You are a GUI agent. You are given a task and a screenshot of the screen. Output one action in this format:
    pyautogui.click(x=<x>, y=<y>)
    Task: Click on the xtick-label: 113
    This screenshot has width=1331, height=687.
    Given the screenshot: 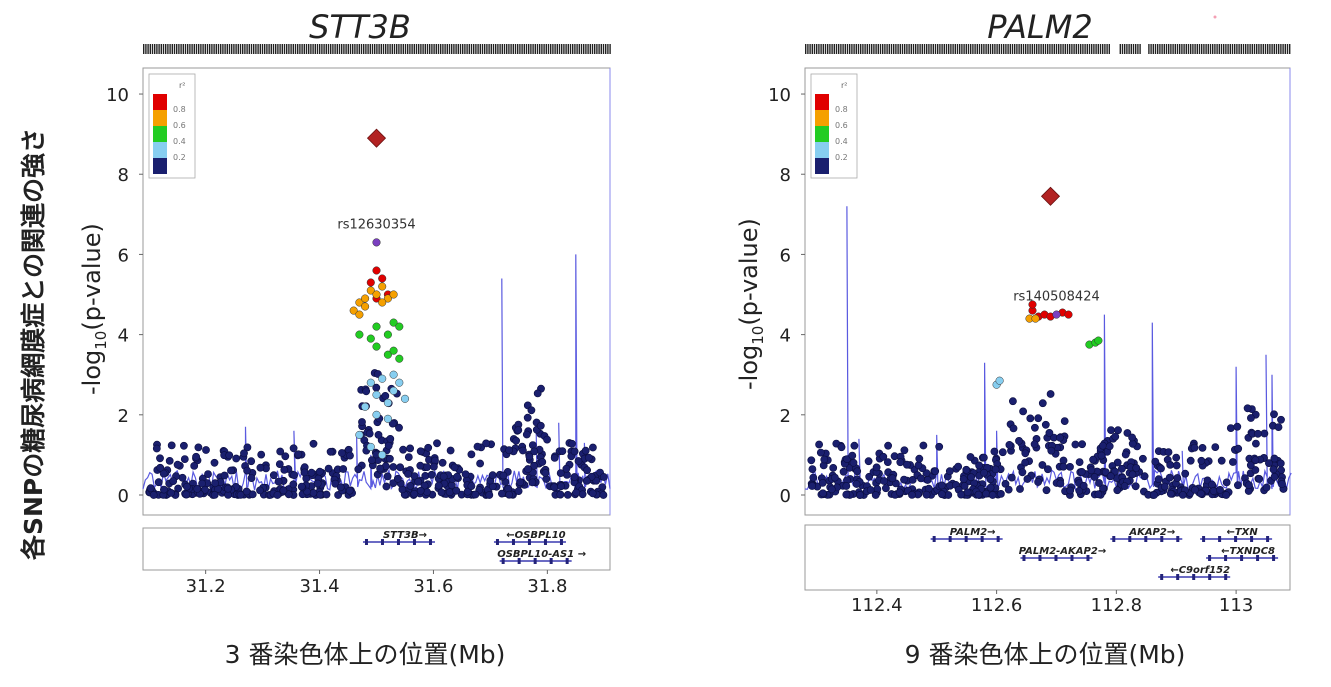 What is the action you would take?
    pyautogui.click(x=1236, y=605)
    